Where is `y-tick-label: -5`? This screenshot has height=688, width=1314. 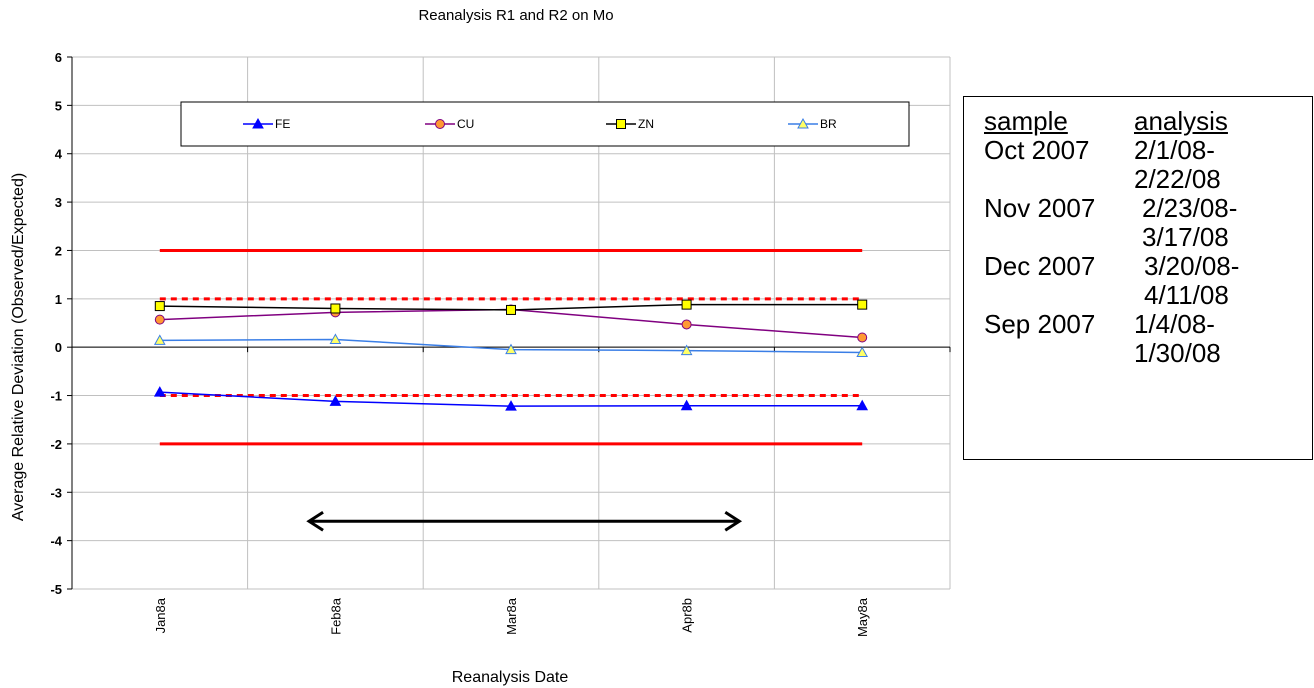
y-tick-label: -5 is located at coordinates (56, 589).